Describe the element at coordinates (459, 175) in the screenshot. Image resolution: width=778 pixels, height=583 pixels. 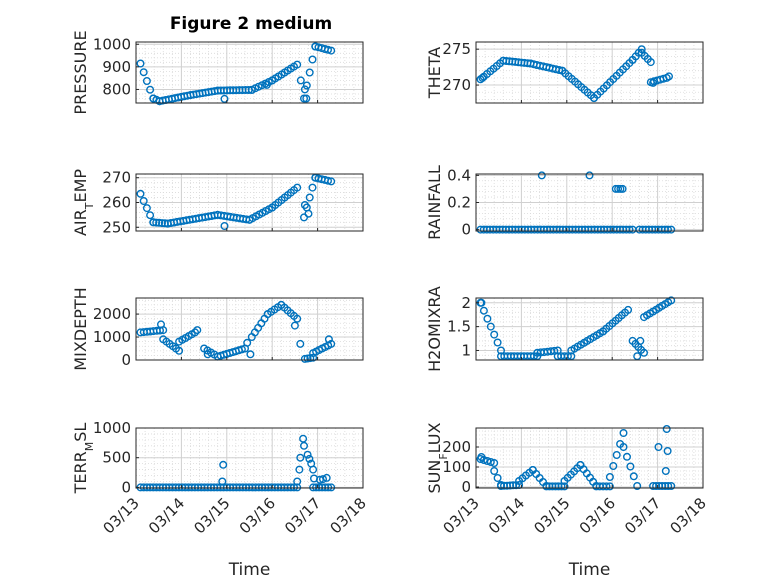
I see `y-tick-label: 0.4` at that location.